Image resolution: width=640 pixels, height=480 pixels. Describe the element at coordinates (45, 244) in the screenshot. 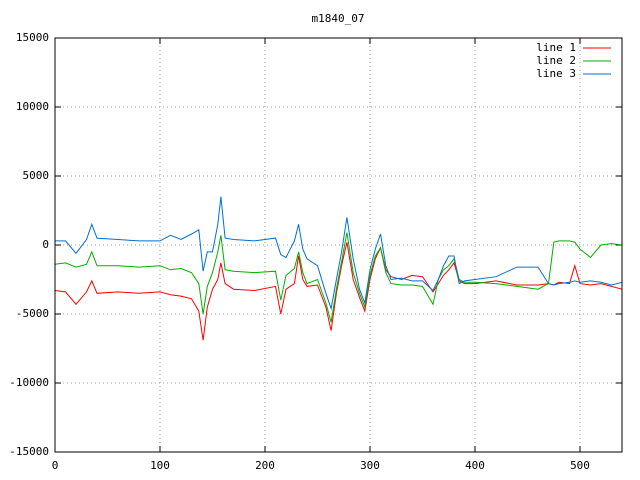

I see `y-tick-label: 0` at that location.